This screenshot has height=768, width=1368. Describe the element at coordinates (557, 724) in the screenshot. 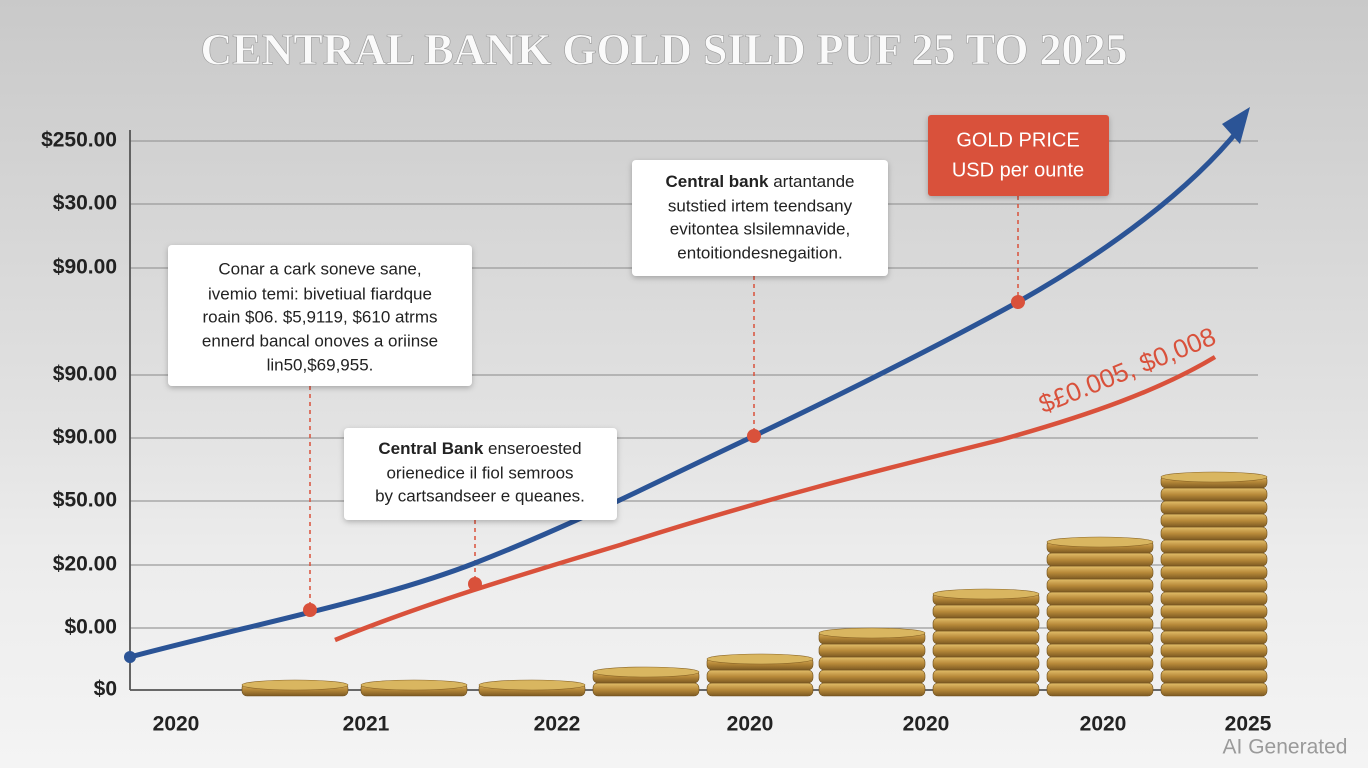

I see `x-label: 2022` at that location.